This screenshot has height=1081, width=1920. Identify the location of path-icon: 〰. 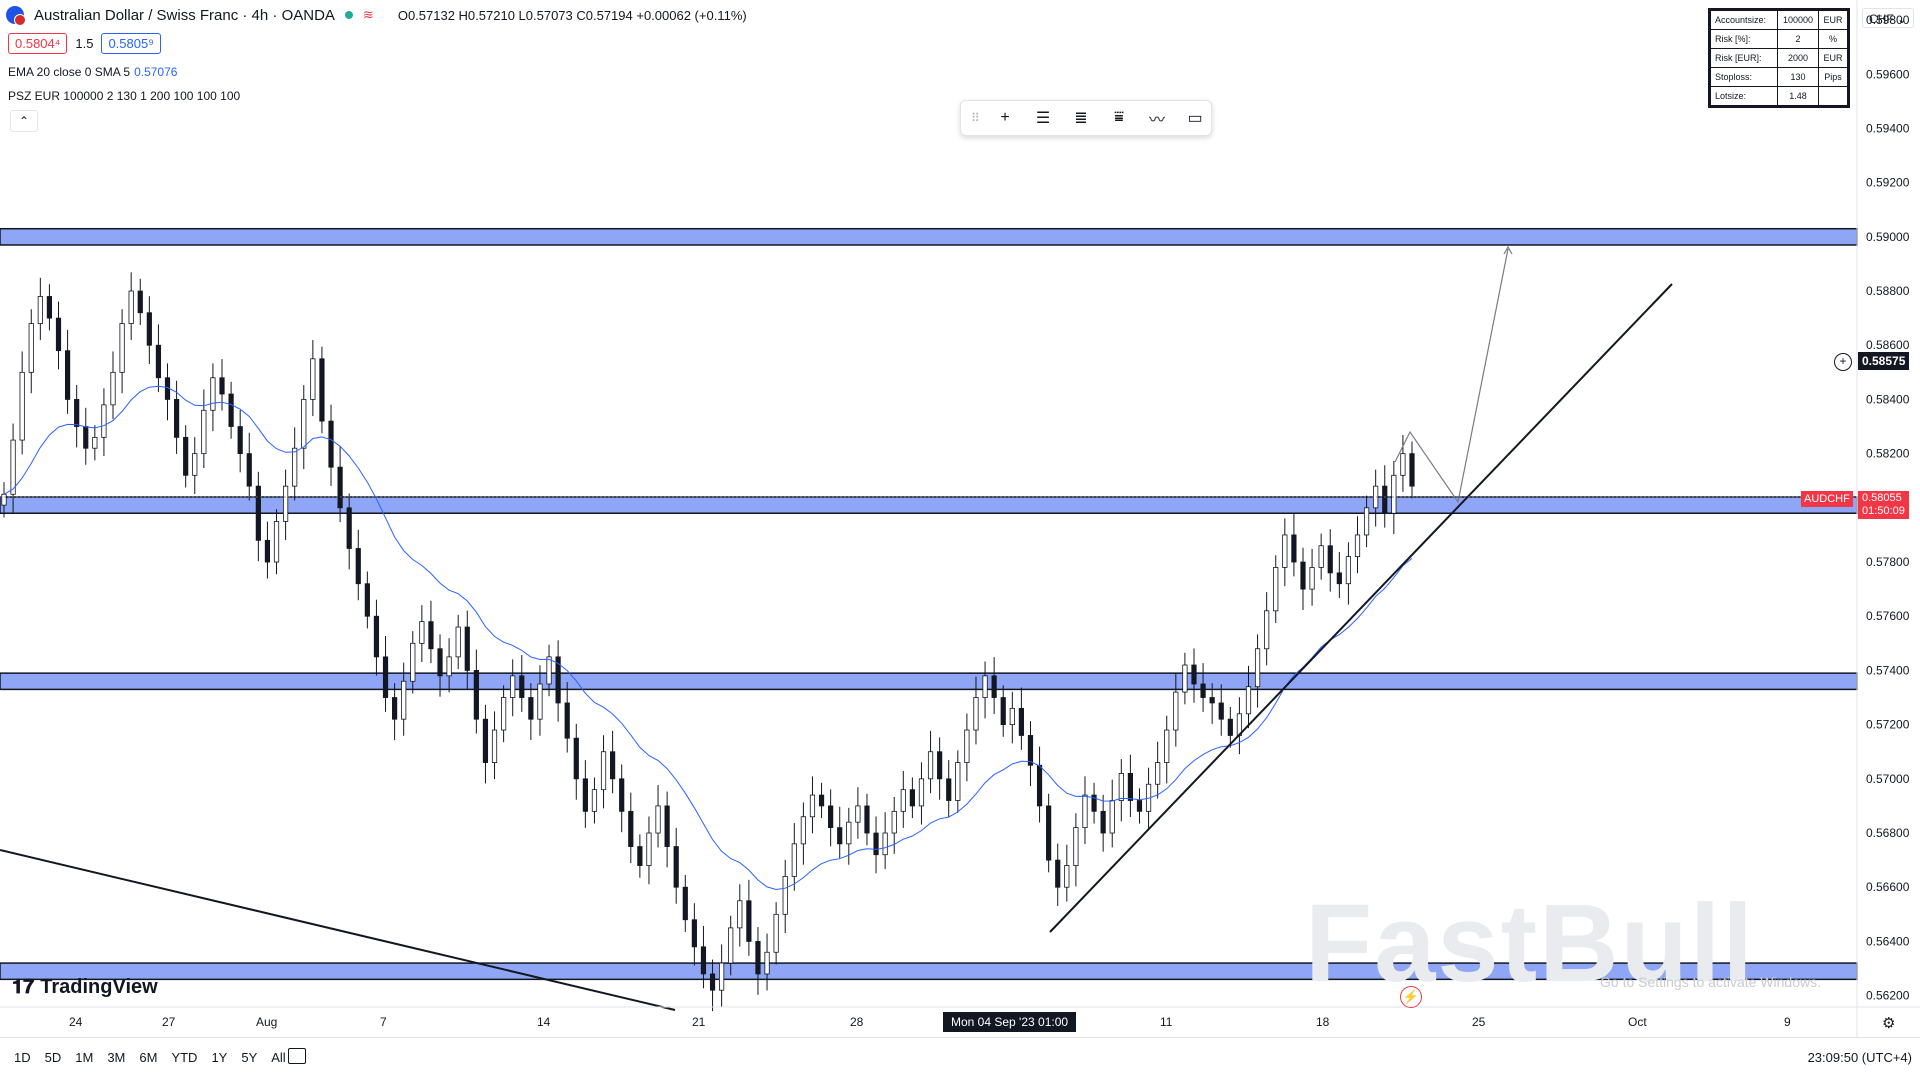
(1156, 120).